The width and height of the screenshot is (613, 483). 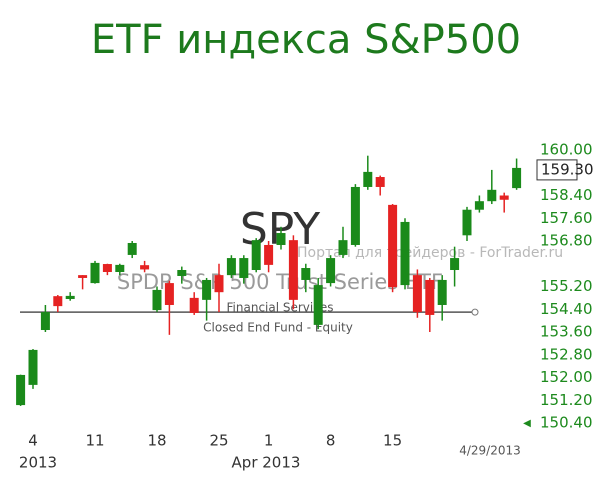 What do you see at coordinates (566, 354) in the screenshot?
I see `y-tick-label: 152.80` at bounding box center [566, 354].